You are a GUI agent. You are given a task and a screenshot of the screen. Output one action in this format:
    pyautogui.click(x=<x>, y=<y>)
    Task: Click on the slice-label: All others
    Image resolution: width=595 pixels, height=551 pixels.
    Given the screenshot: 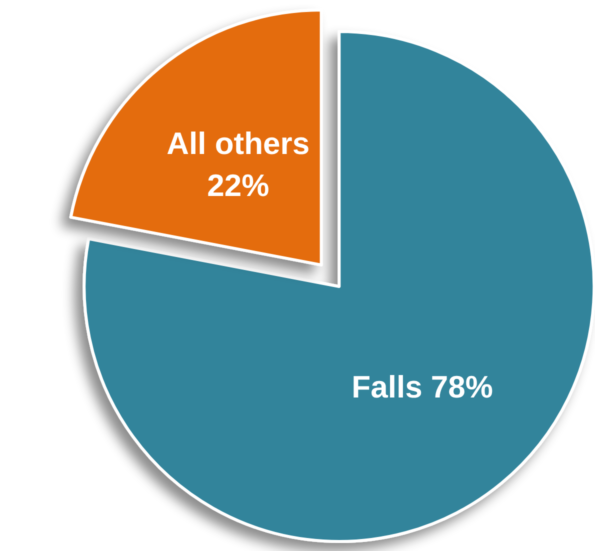 What is the action you would take?
    pyautogui.click(x=238, y=143)
    